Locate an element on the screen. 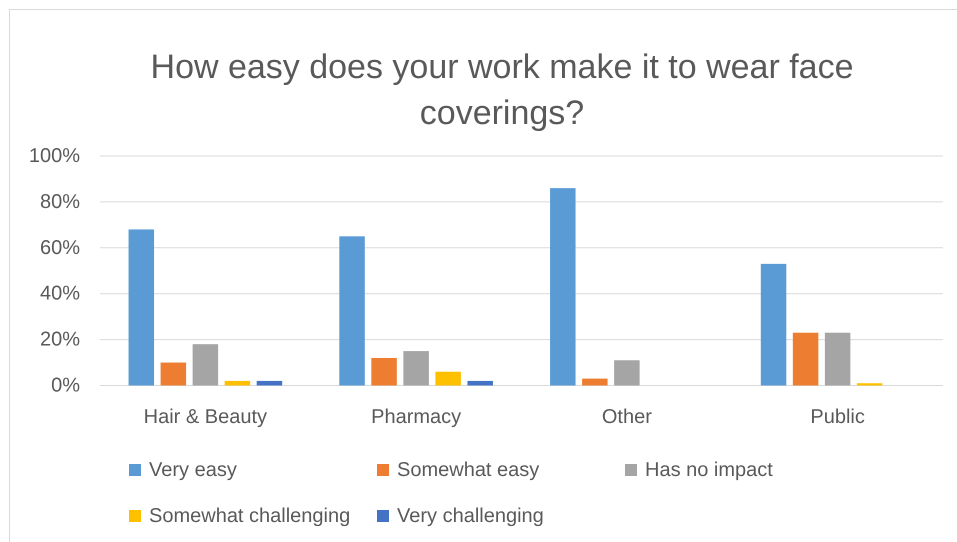  x-tick-label: Pharmacy is located at coordinates (416, 417).